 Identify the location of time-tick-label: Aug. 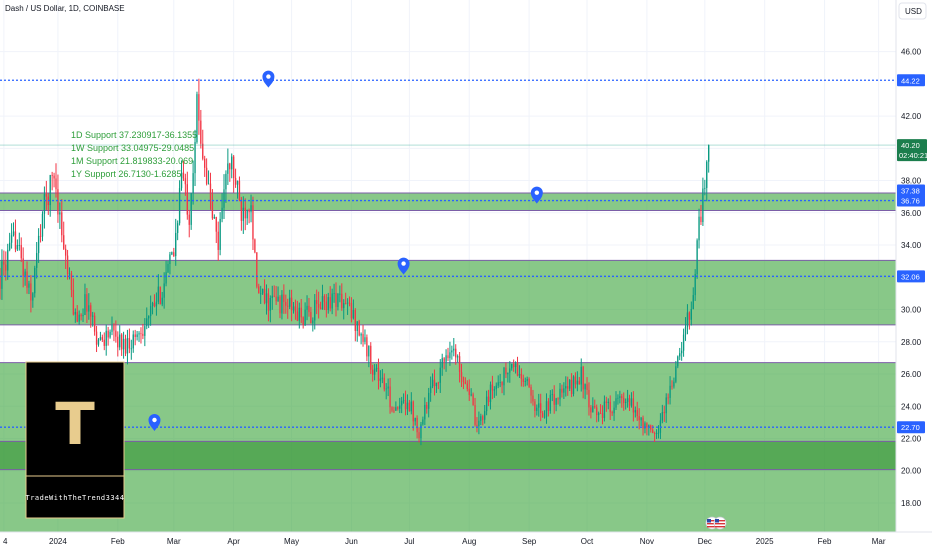
(469, 541).